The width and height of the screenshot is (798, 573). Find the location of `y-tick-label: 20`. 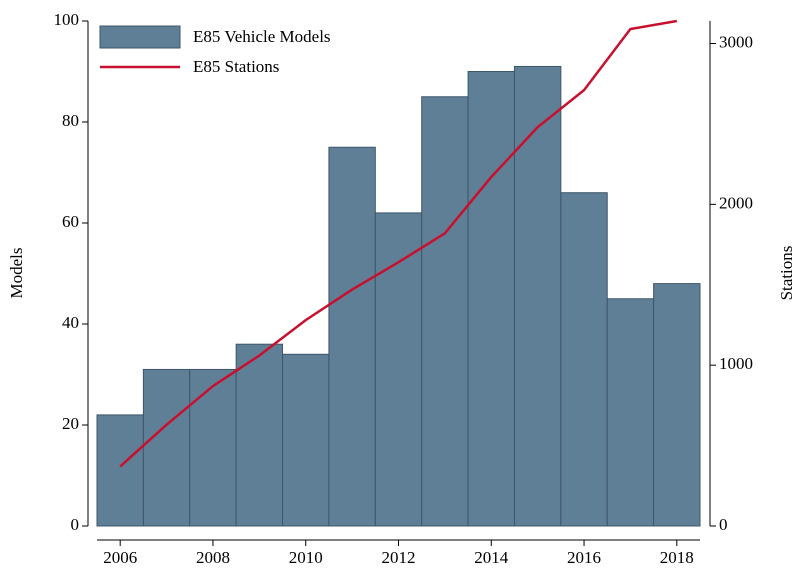

y-tick-label: 20 is located at coordinates (70, 423).